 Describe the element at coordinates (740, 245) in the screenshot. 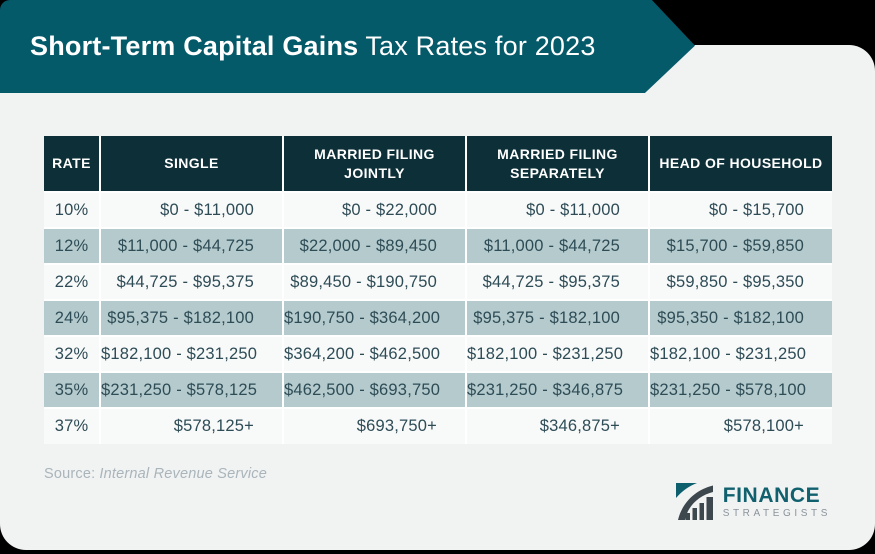

I see `table-cell: $15,700 - $59,850` at that location.